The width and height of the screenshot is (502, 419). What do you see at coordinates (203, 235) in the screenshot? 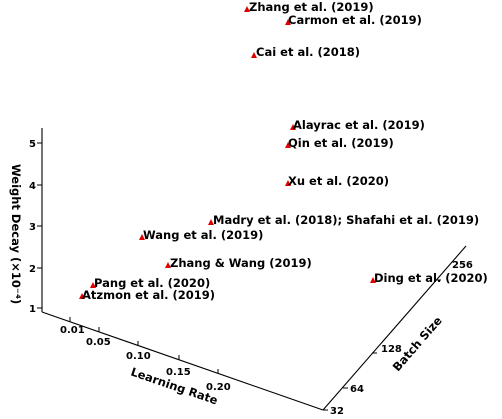
I see `point-label: Wang et al. (2019)` at bounding box center [203, 235].